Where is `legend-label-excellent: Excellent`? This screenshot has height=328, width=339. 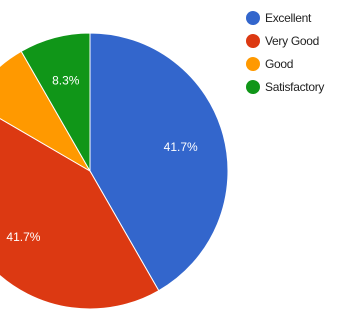
legend-label-excellent: Excellent is located at coordinates (288, 18).